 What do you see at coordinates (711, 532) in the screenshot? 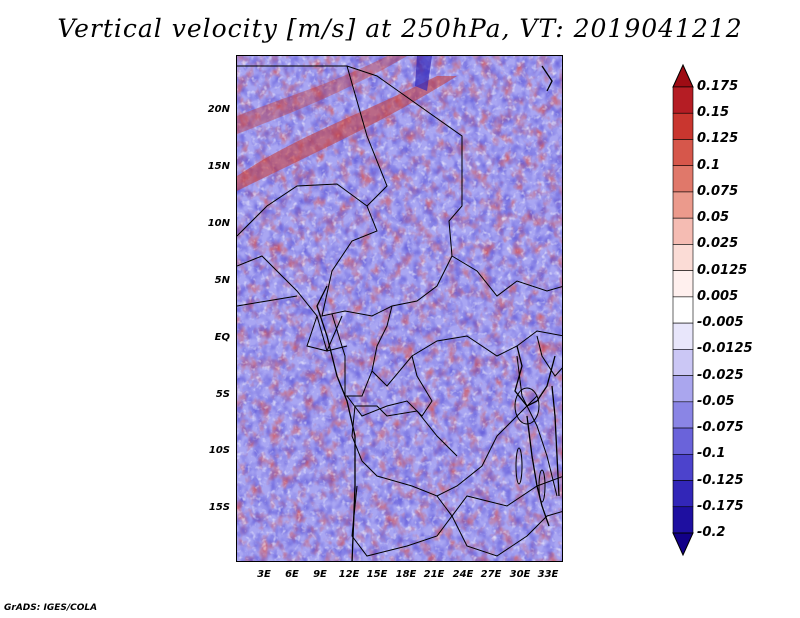
I see `colorbar-tick-label: -0.2` at bounding box center [711, 532].